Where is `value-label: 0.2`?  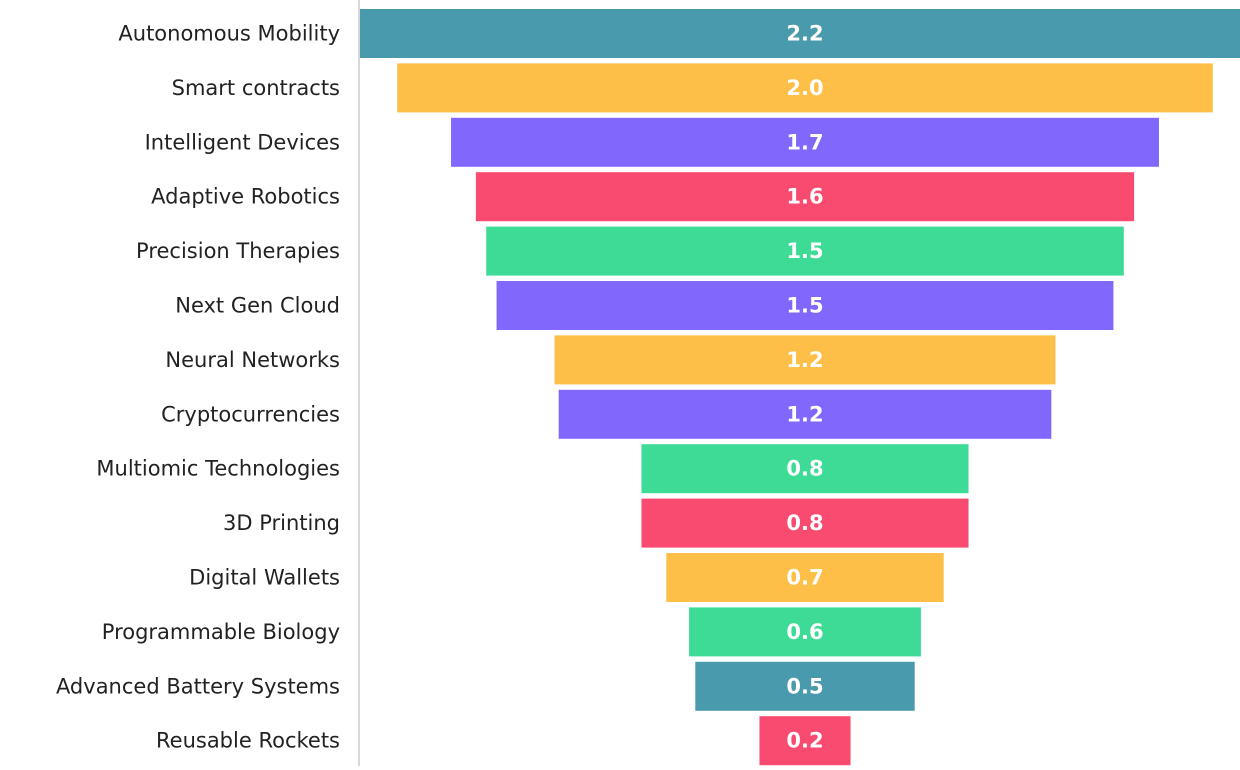
value-label: 0.2 is located at coordinates (804, 741).